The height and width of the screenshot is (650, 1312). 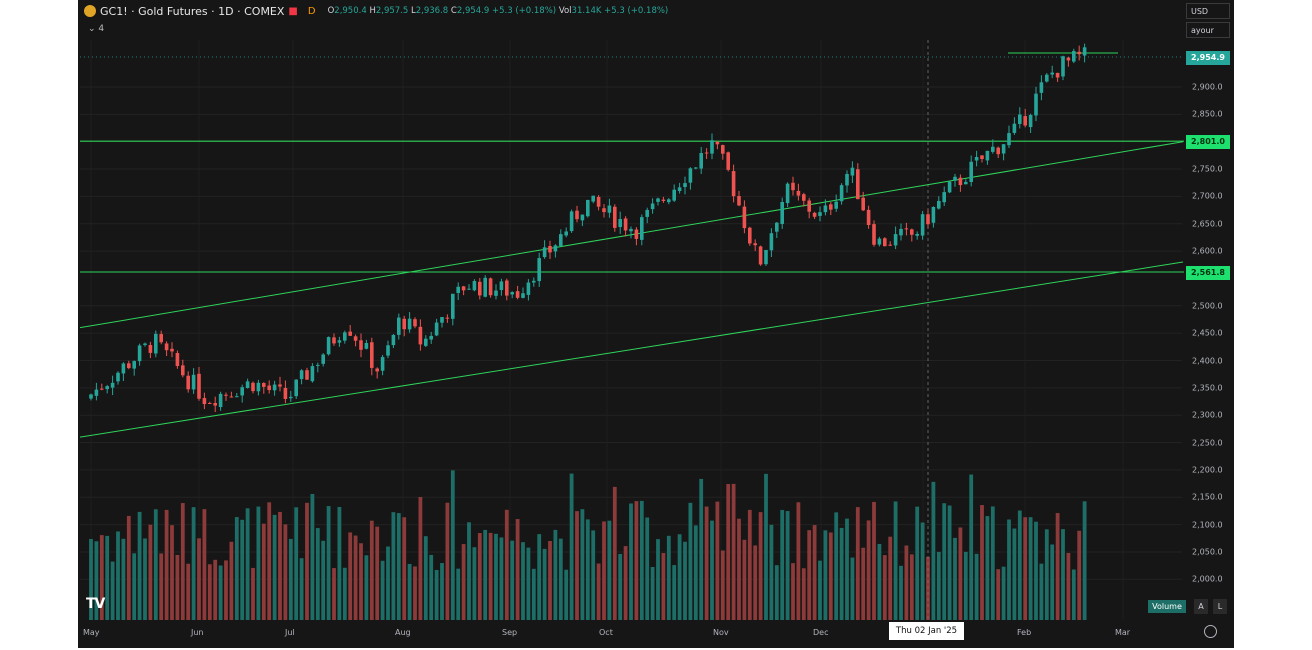 I want to click on red-flag-icon: ■, so click(x=293, y=11).